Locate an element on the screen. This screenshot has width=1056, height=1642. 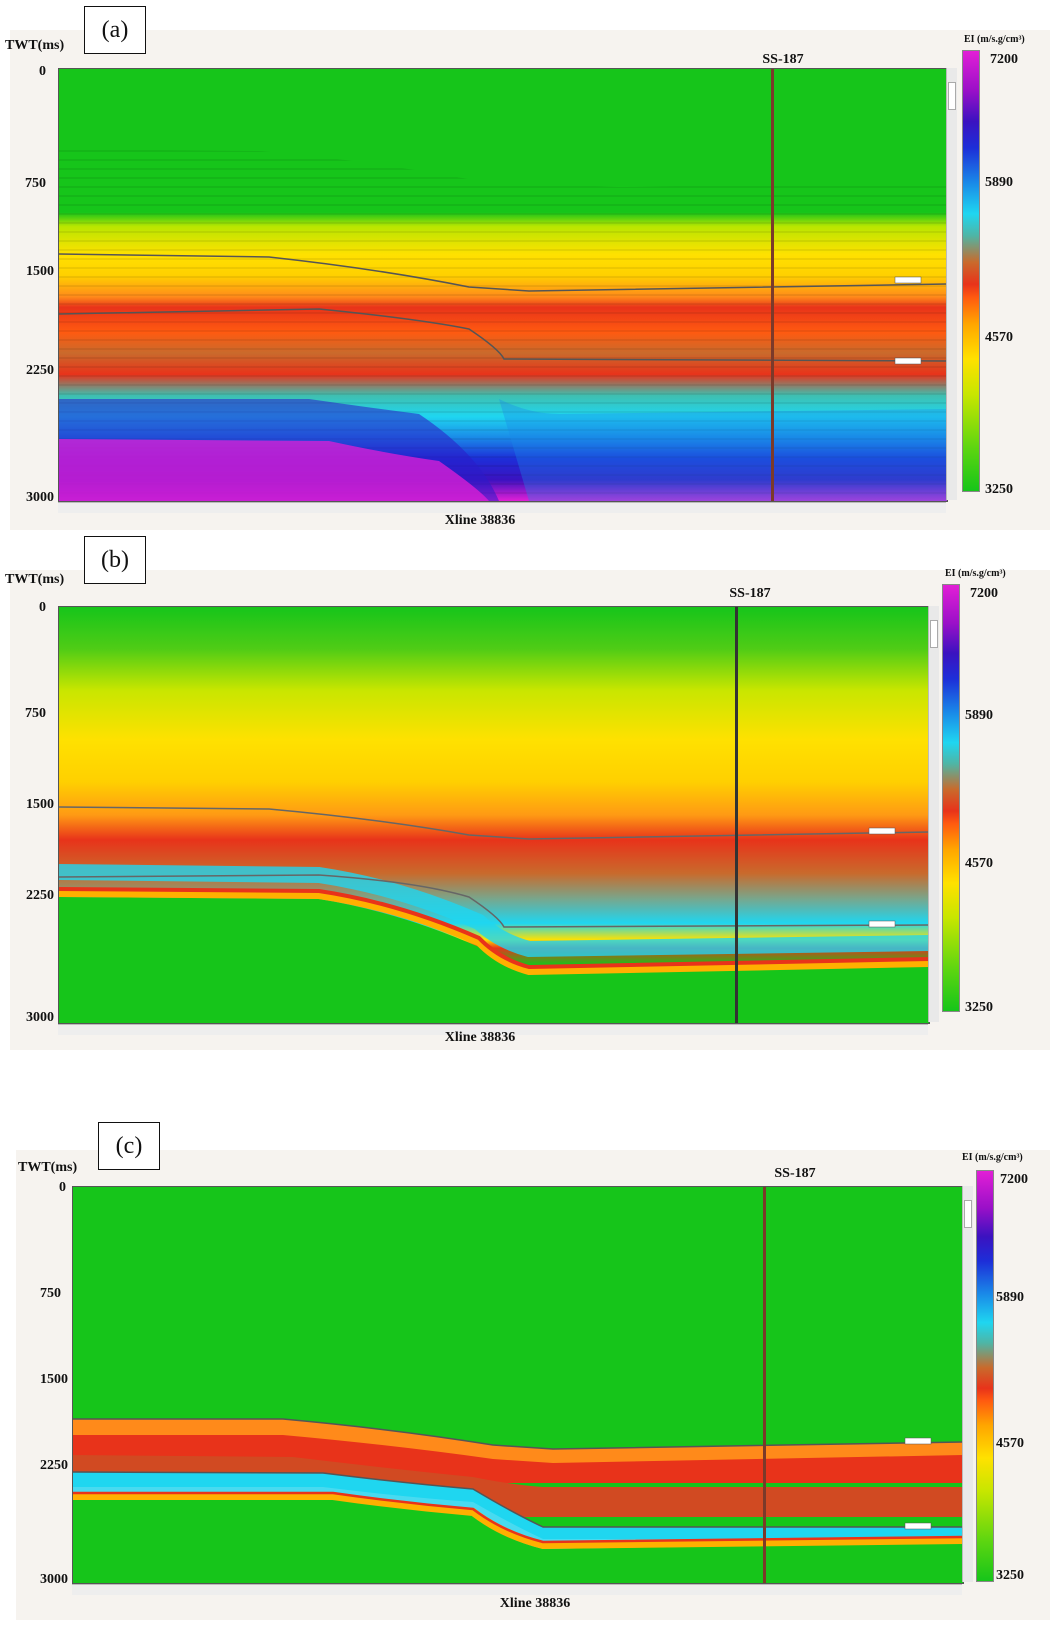
panel-a-well-label: SS-187 is located at coordinates (783, 59).